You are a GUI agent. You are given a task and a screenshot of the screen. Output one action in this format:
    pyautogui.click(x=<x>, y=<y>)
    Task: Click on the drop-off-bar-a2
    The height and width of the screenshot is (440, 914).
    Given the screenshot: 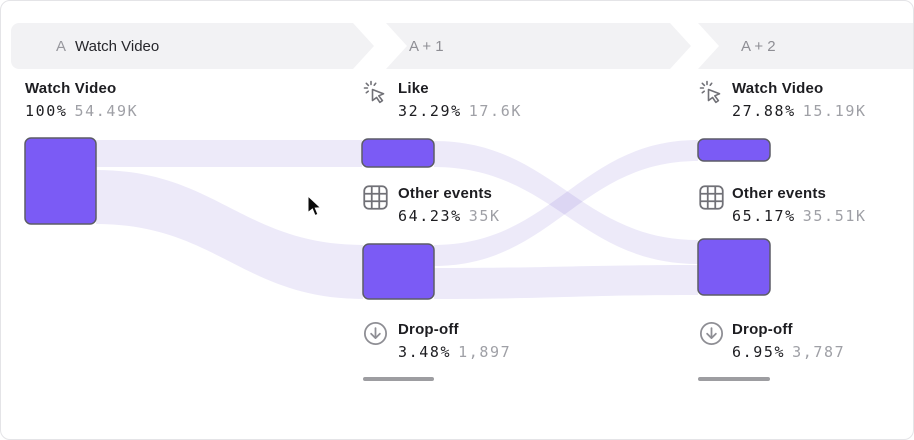 What is the action you would take?
    pyautogui.click(x=734, y=379)
    